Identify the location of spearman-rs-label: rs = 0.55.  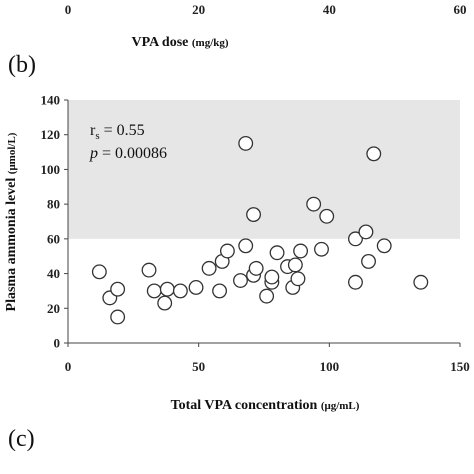
(117, 132).